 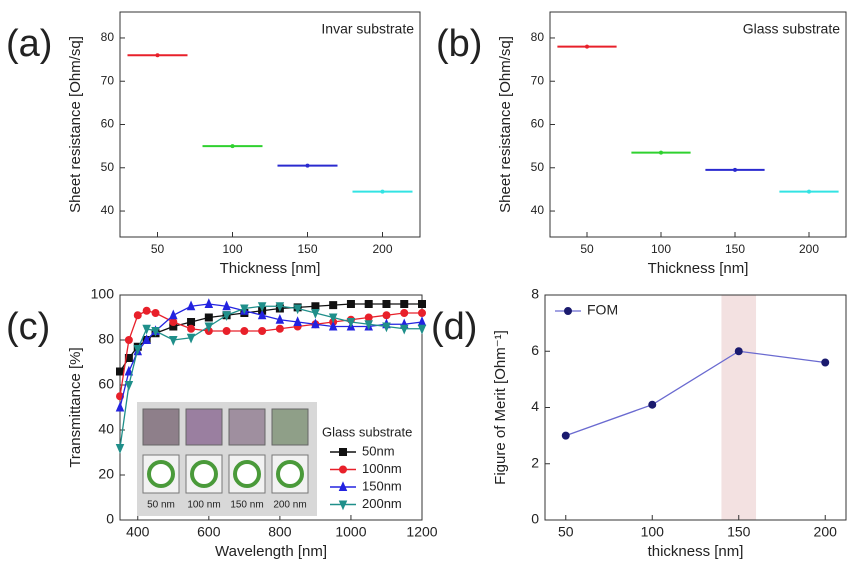 What do you see at coordinates (735, 249) in the screenshot?
I see `x-tick-label: 150` at bounding box center [735, 249].